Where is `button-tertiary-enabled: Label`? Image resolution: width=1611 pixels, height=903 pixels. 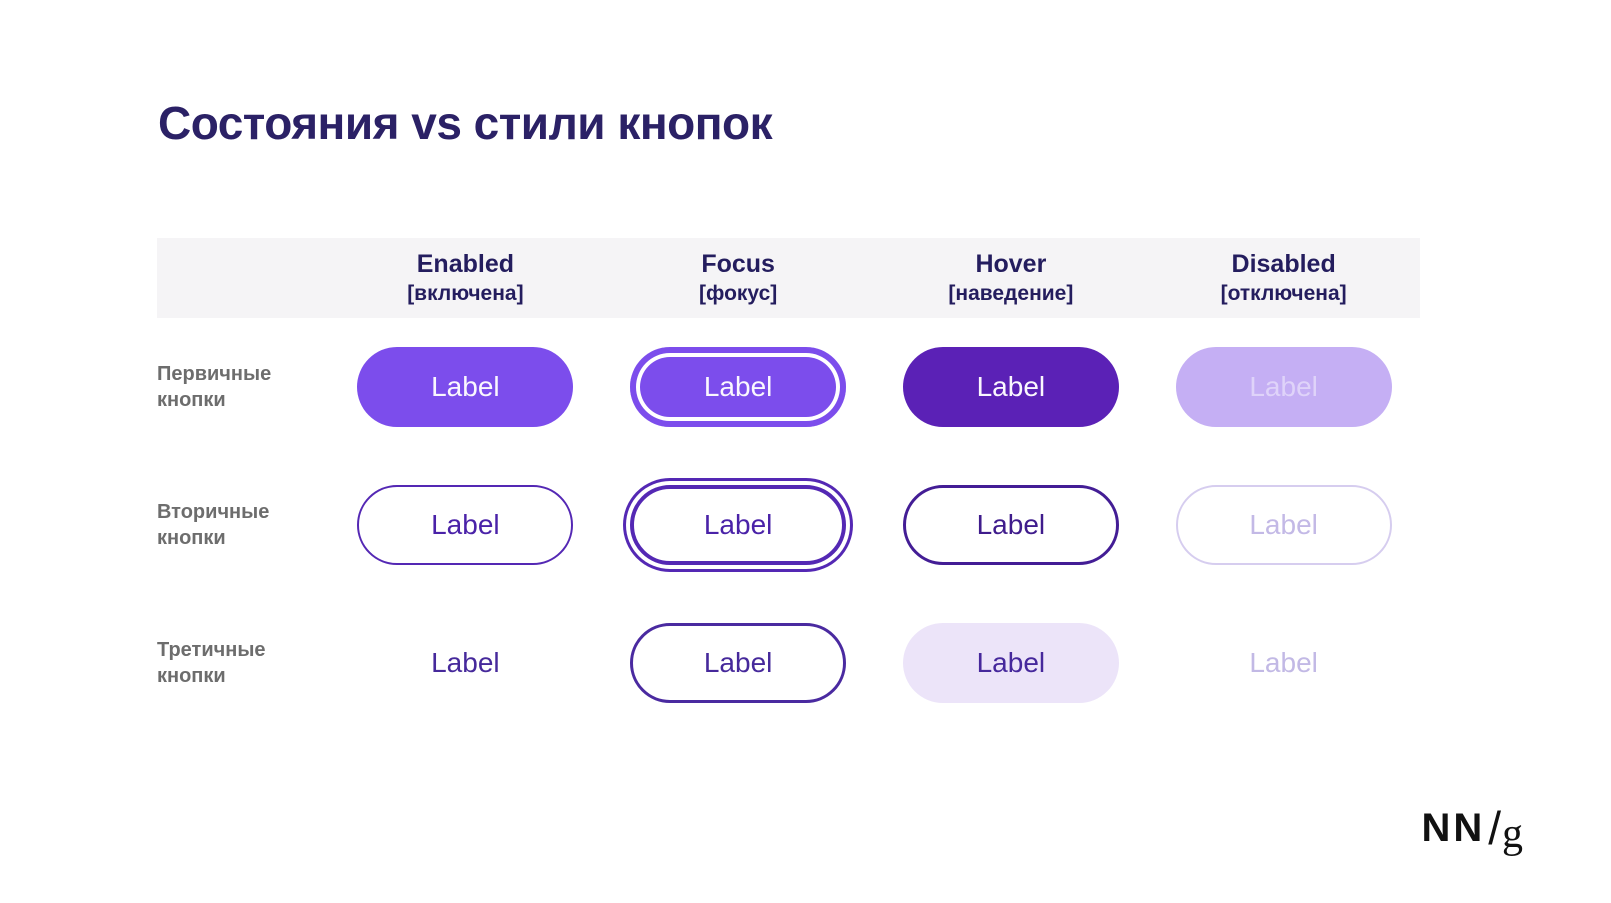 button-tertiary-enabled: Label is located at coordinates (465, 663).